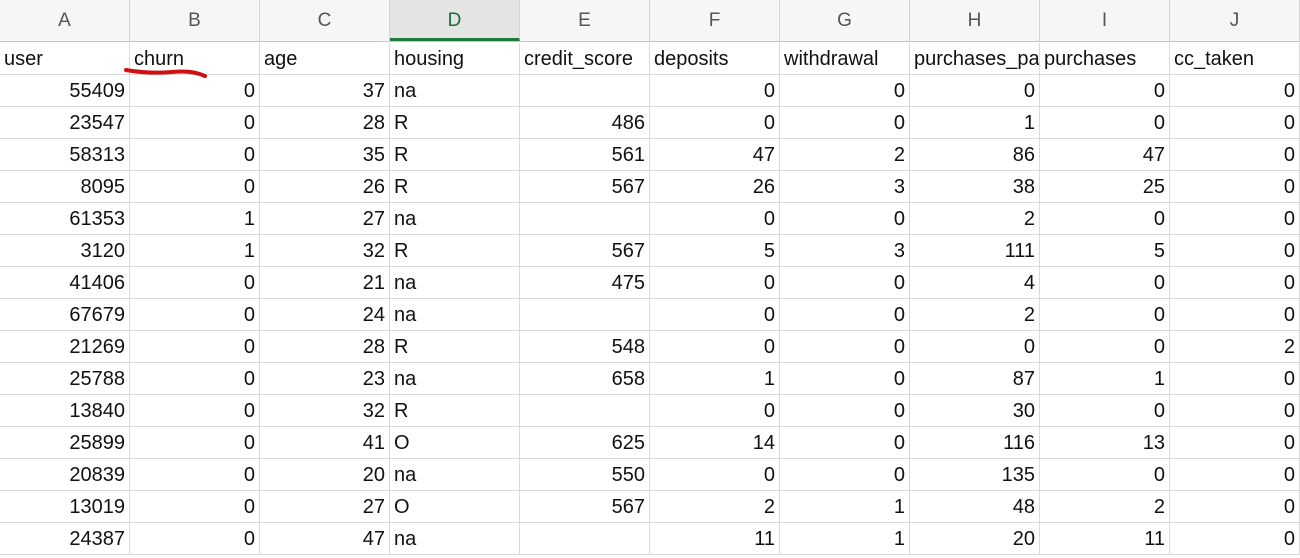  I want to click on cell-purchases-partners: 38, so click(975, 186).